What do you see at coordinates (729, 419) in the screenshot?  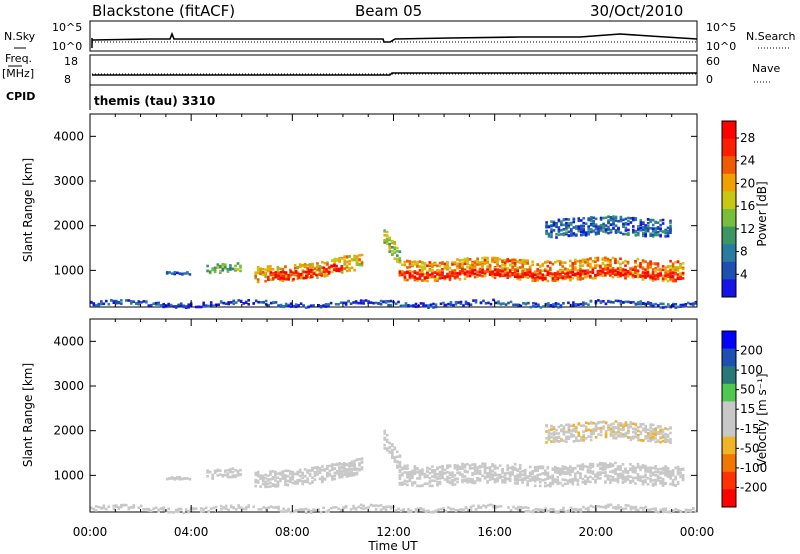 I see `velocity-colorbar-frame` at bounding box center [729, 419].